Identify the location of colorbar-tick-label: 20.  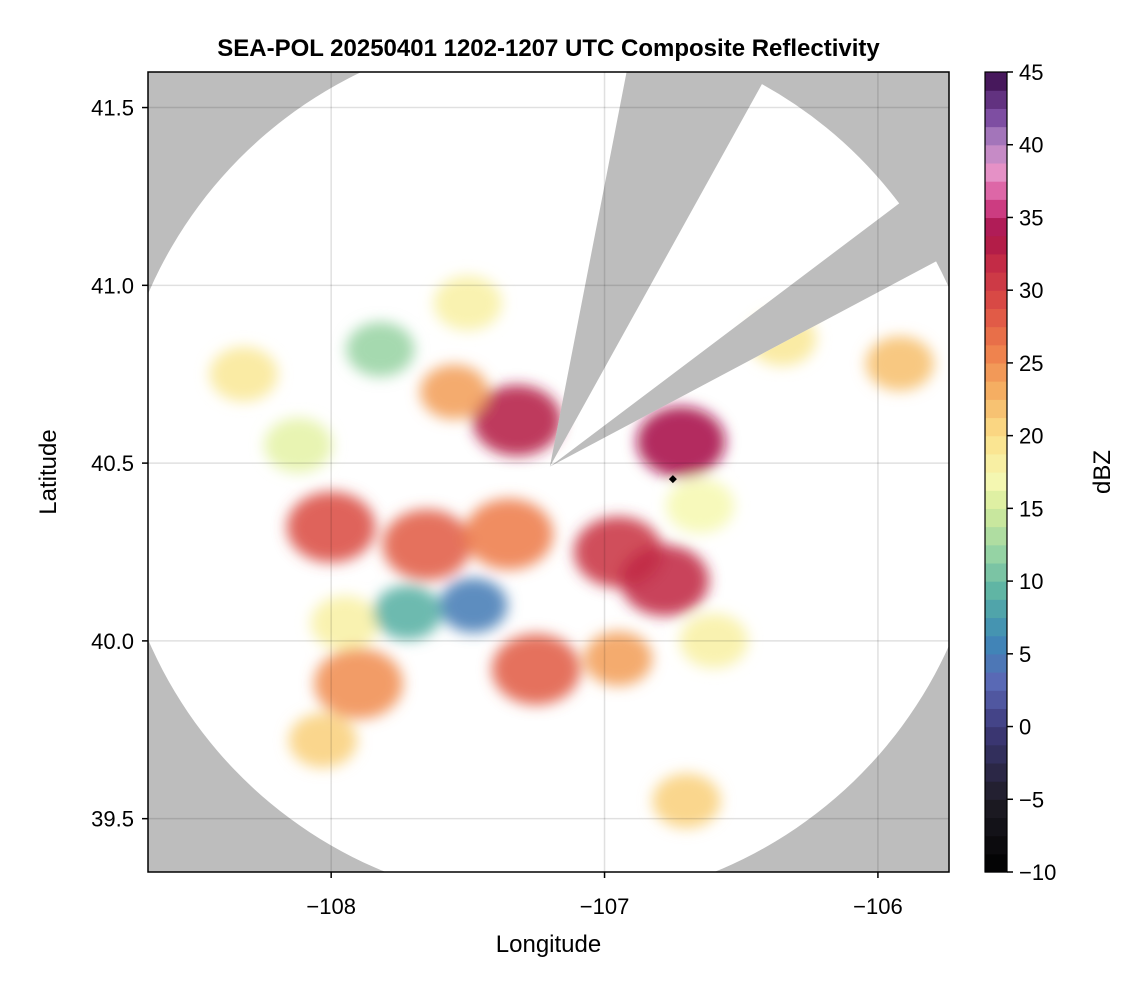
(1031, 436).